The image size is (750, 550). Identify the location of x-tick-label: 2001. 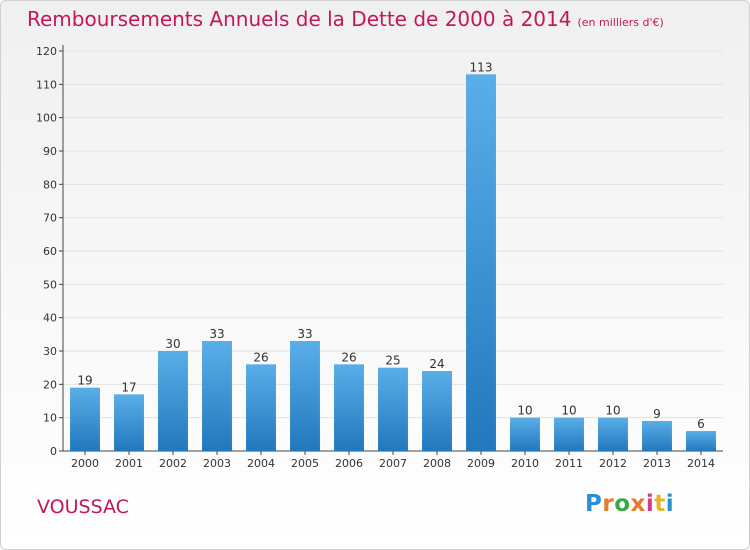
(129, 463).